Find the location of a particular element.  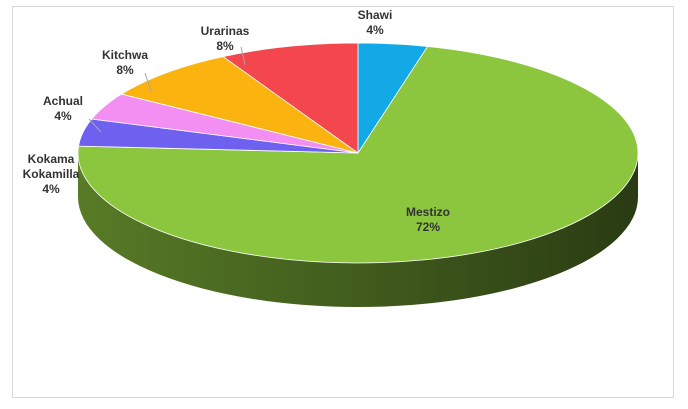

slice-value-label-4: 8% is located at coordinates (125, 70).